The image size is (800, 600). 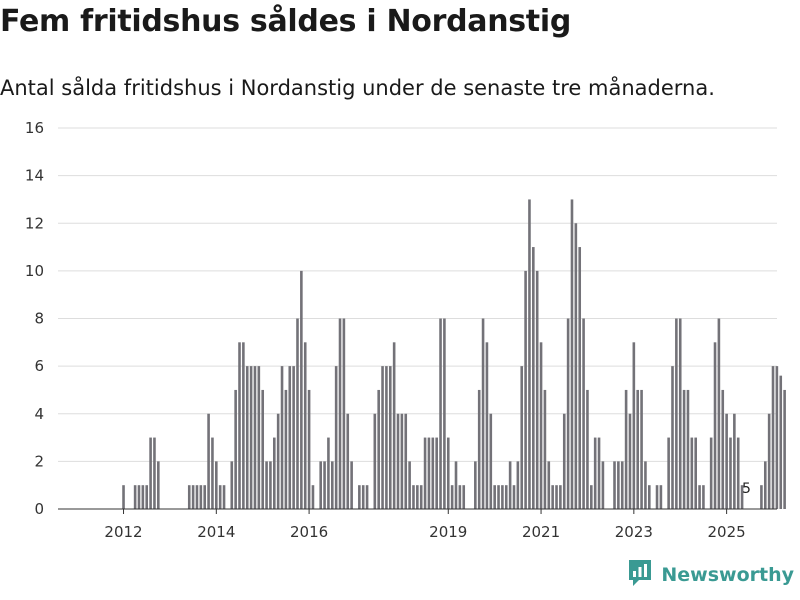 What do you see at coordinates (216, 532) in the screenshot?
I see `x-tick-label-2014: 2014` at bounding box center [216, 532].